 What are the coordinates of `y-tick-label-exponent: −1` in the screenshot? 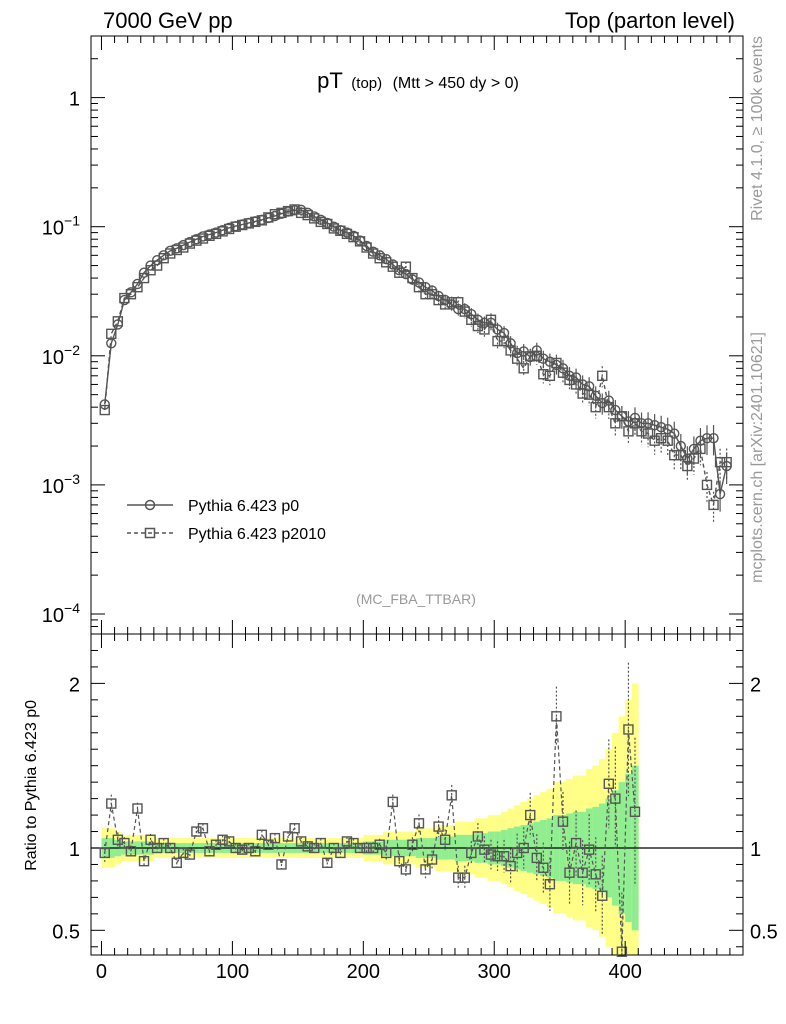 It's located at (72, 221).